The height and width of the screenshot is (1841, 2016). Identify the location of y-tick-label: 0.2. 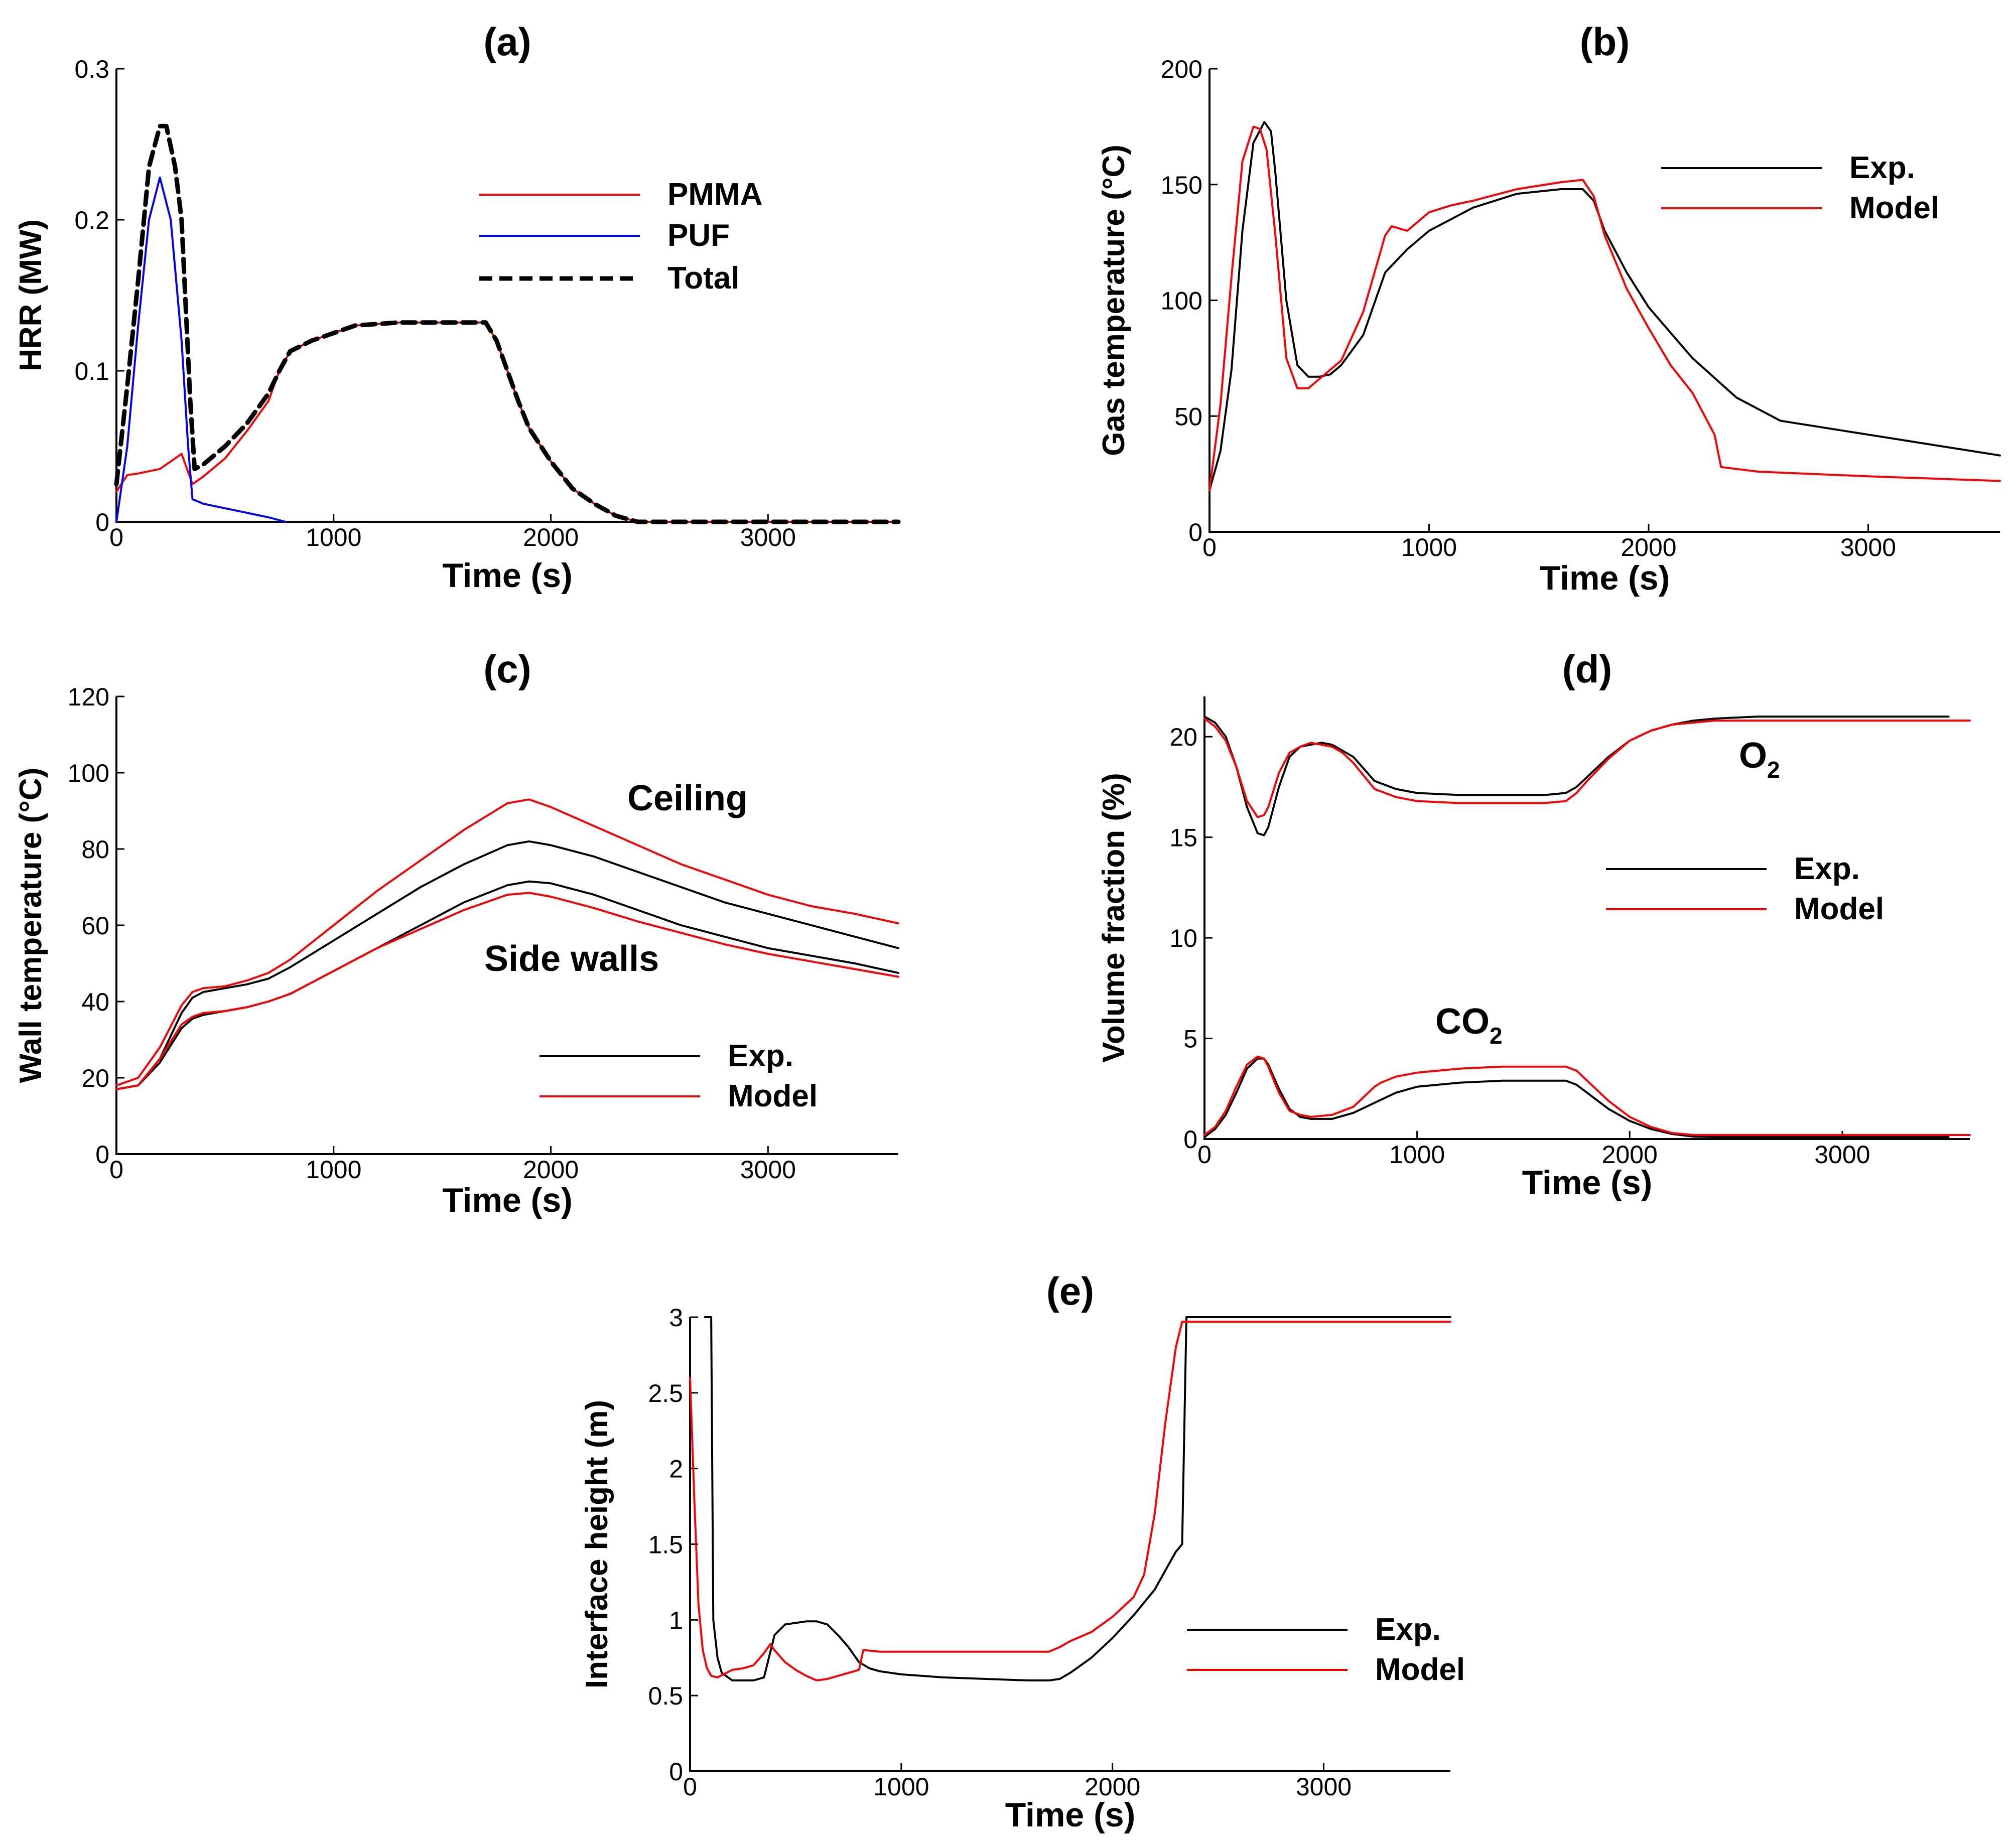
(91, 220).